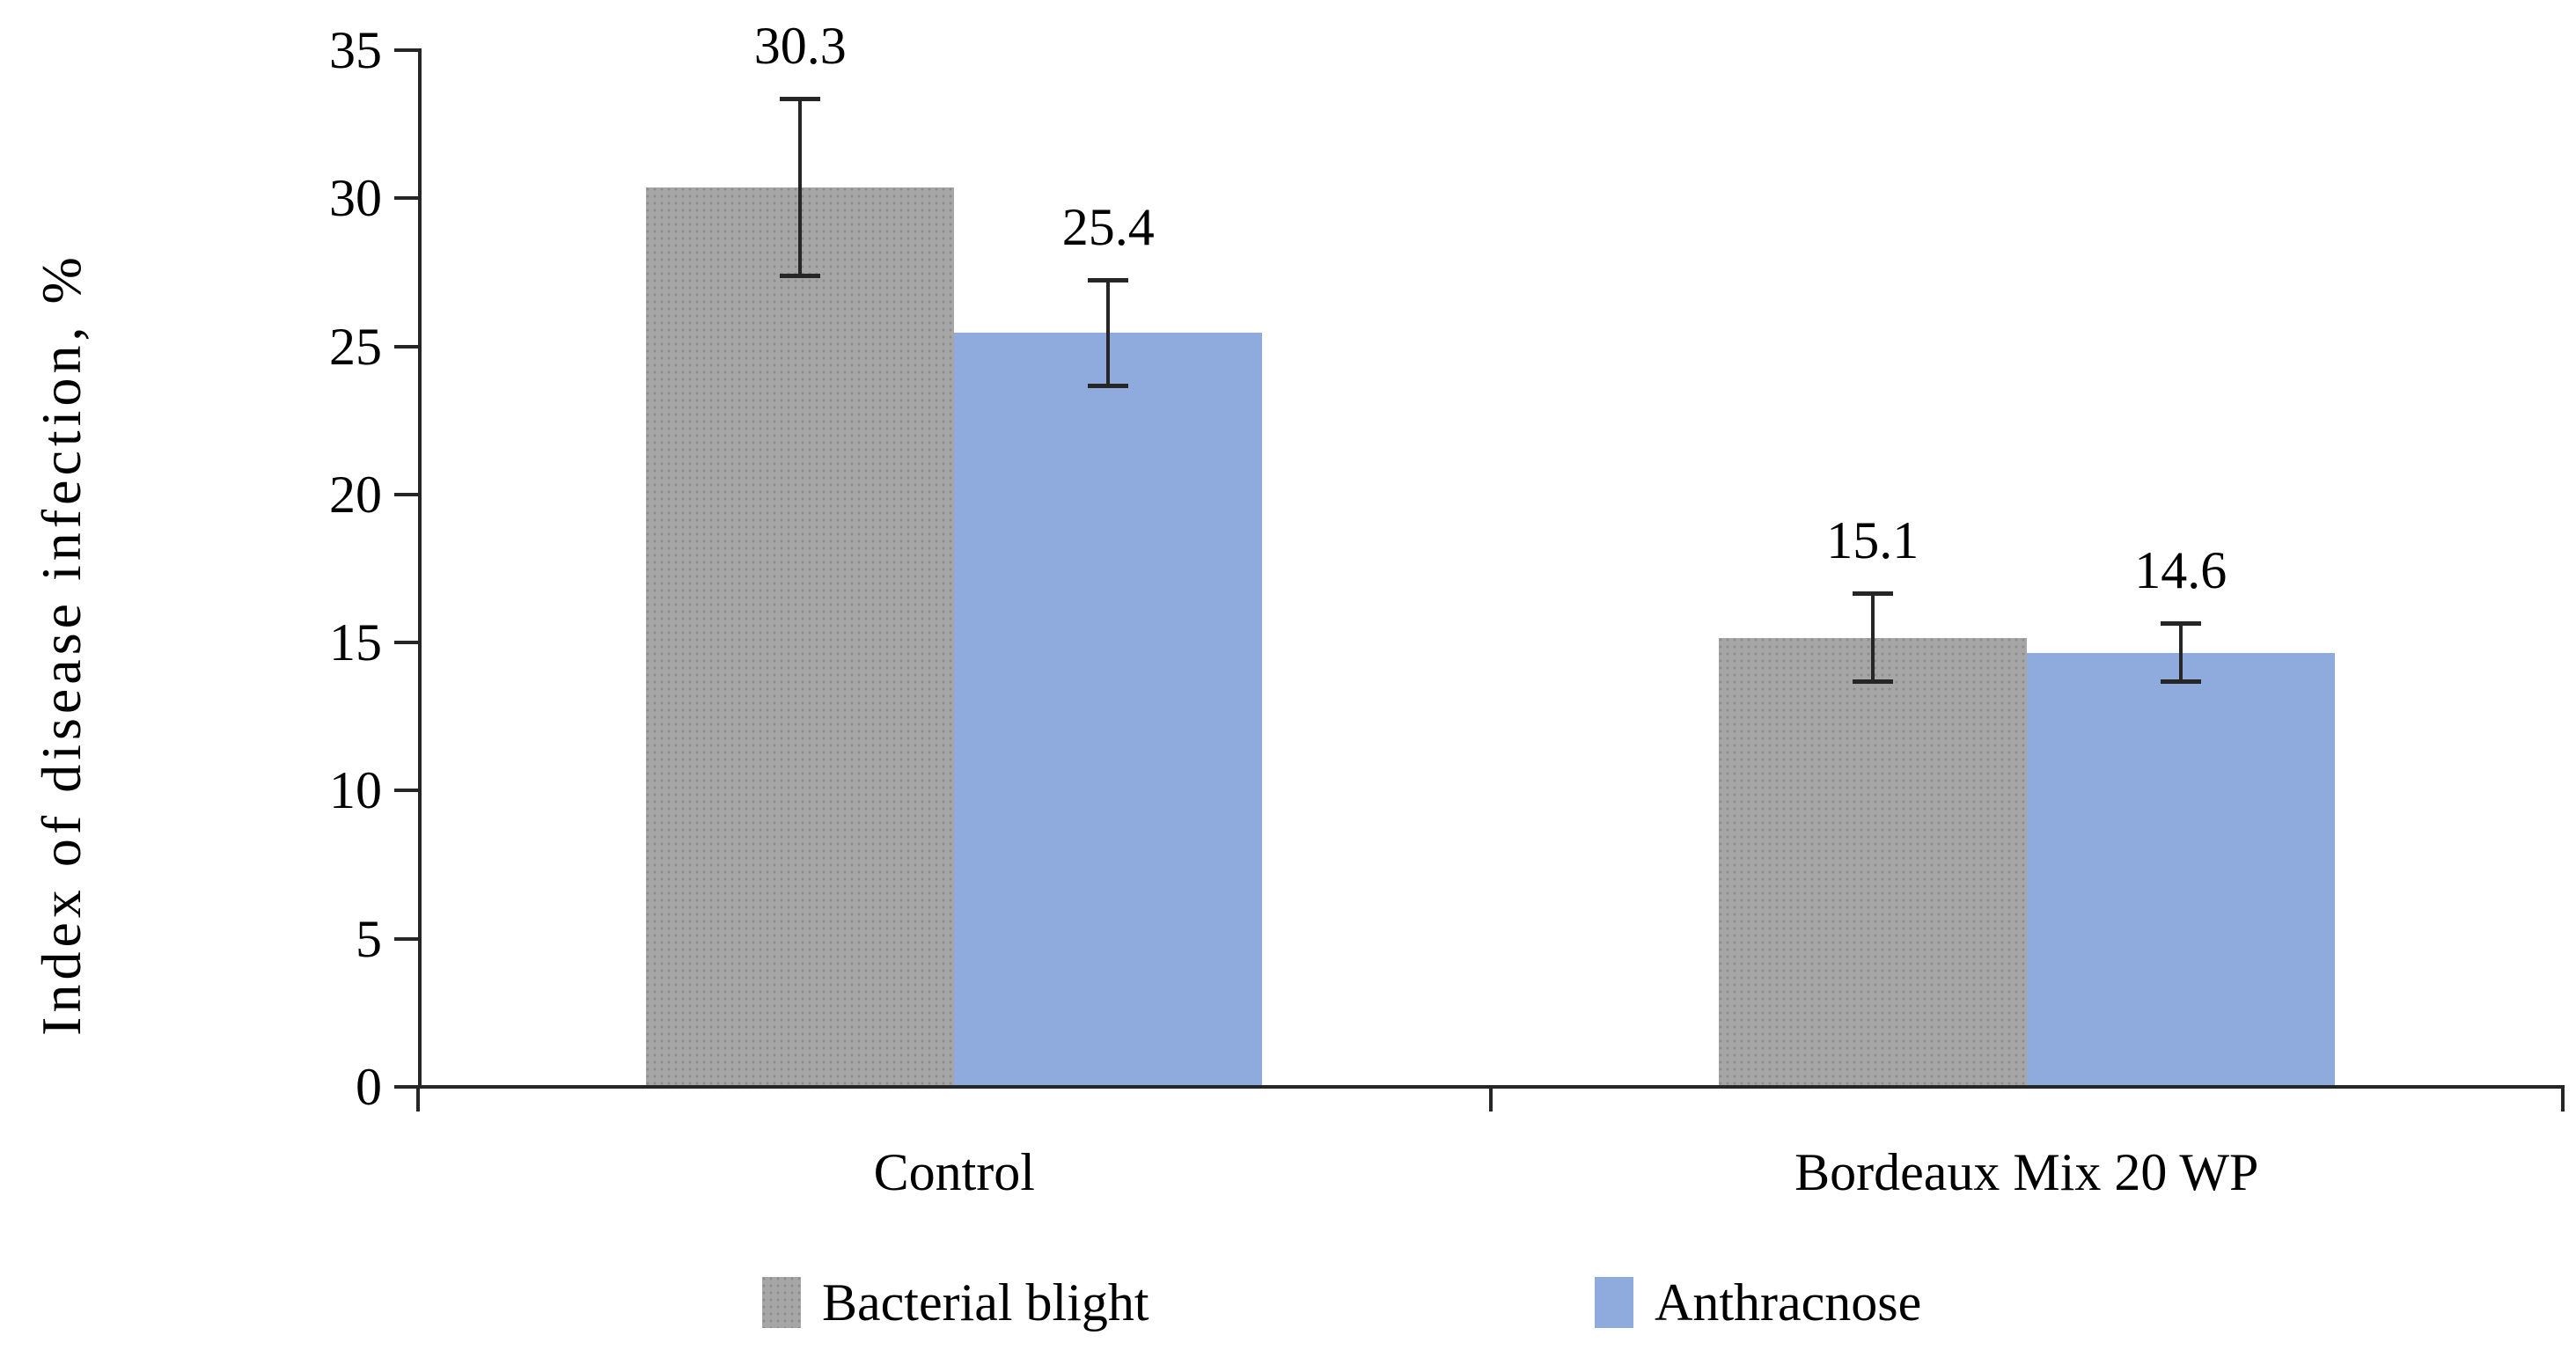 The width and height of the screenshot is (2576, 1372). I want to click on legend-swatch-bacterial-blight, so click(781, 1302).